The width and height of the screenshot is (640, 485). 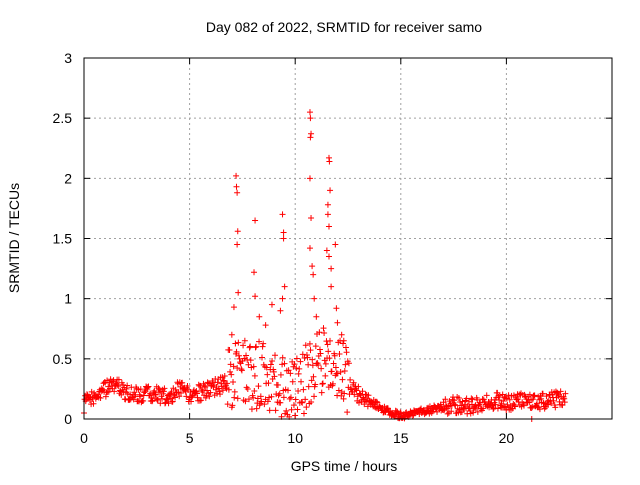 I want to click on x-tick-label: 10, so click(x=295, y=438).